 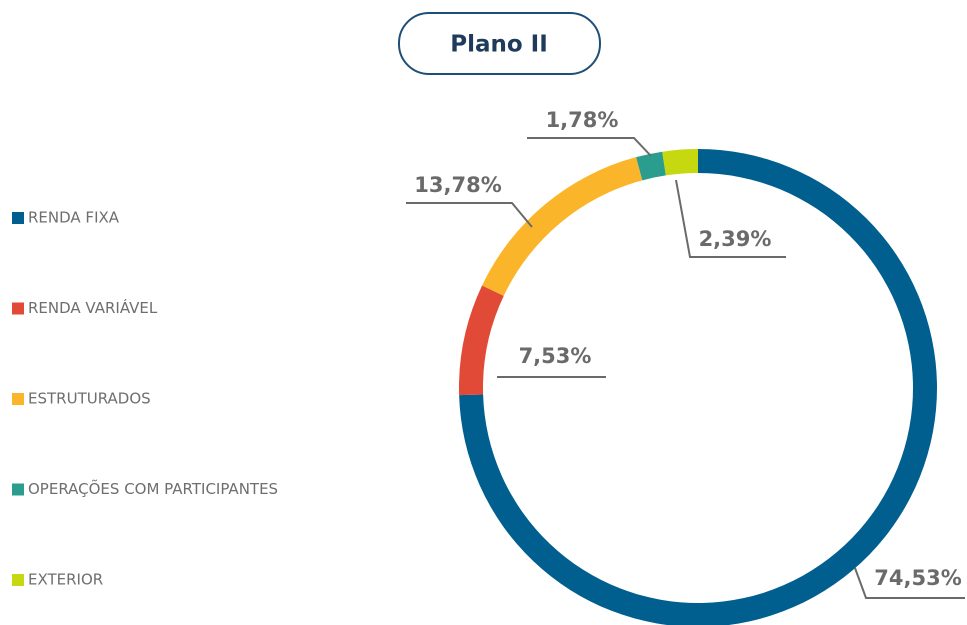 What do you see at coordinates (555, 356) in the screenshot?
I see `value-label: 7,53%` at bounding box center [555, 356].